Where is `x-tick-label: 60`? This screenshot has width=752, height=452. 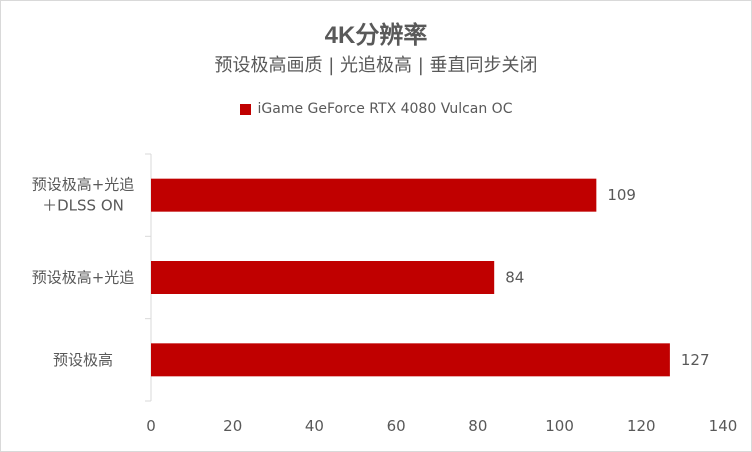 x-tick-label: 60 is located at coordinates (396, 426).